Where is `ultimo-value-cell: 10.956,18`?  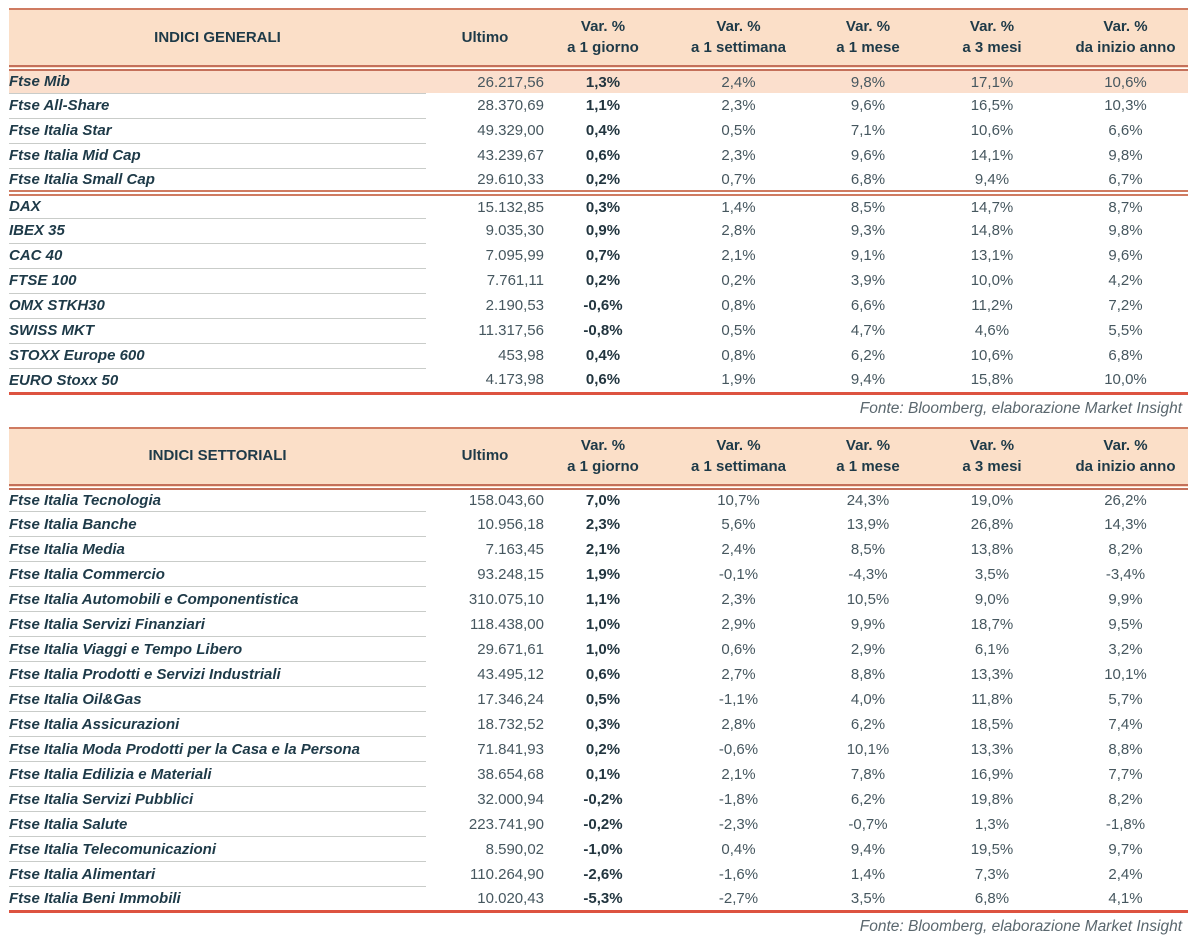
ultimo-value-cell: 10.956,18 is located at coordinates (510, 524).